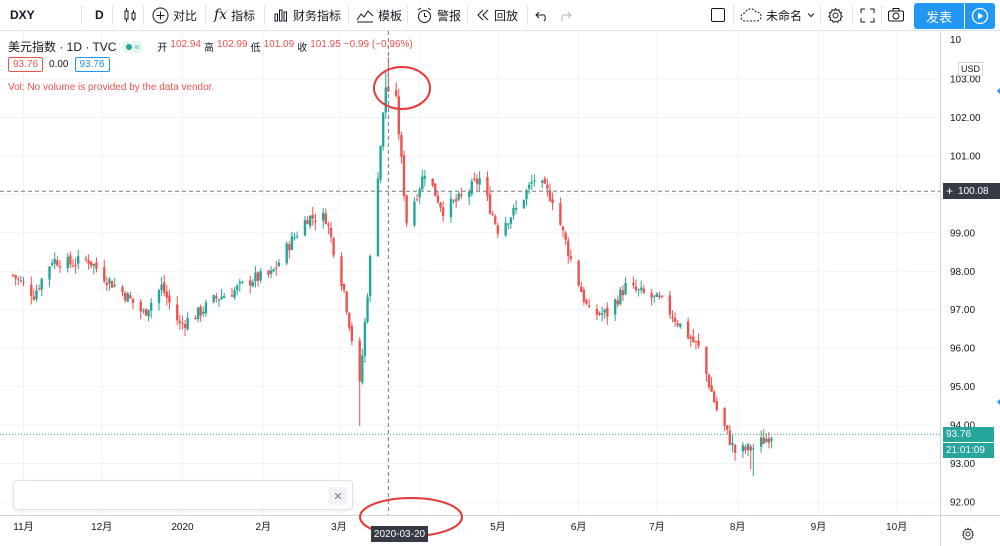 The image size is (1000, 546). I want to click on time-tick-label: 6月, so click(579, 527).